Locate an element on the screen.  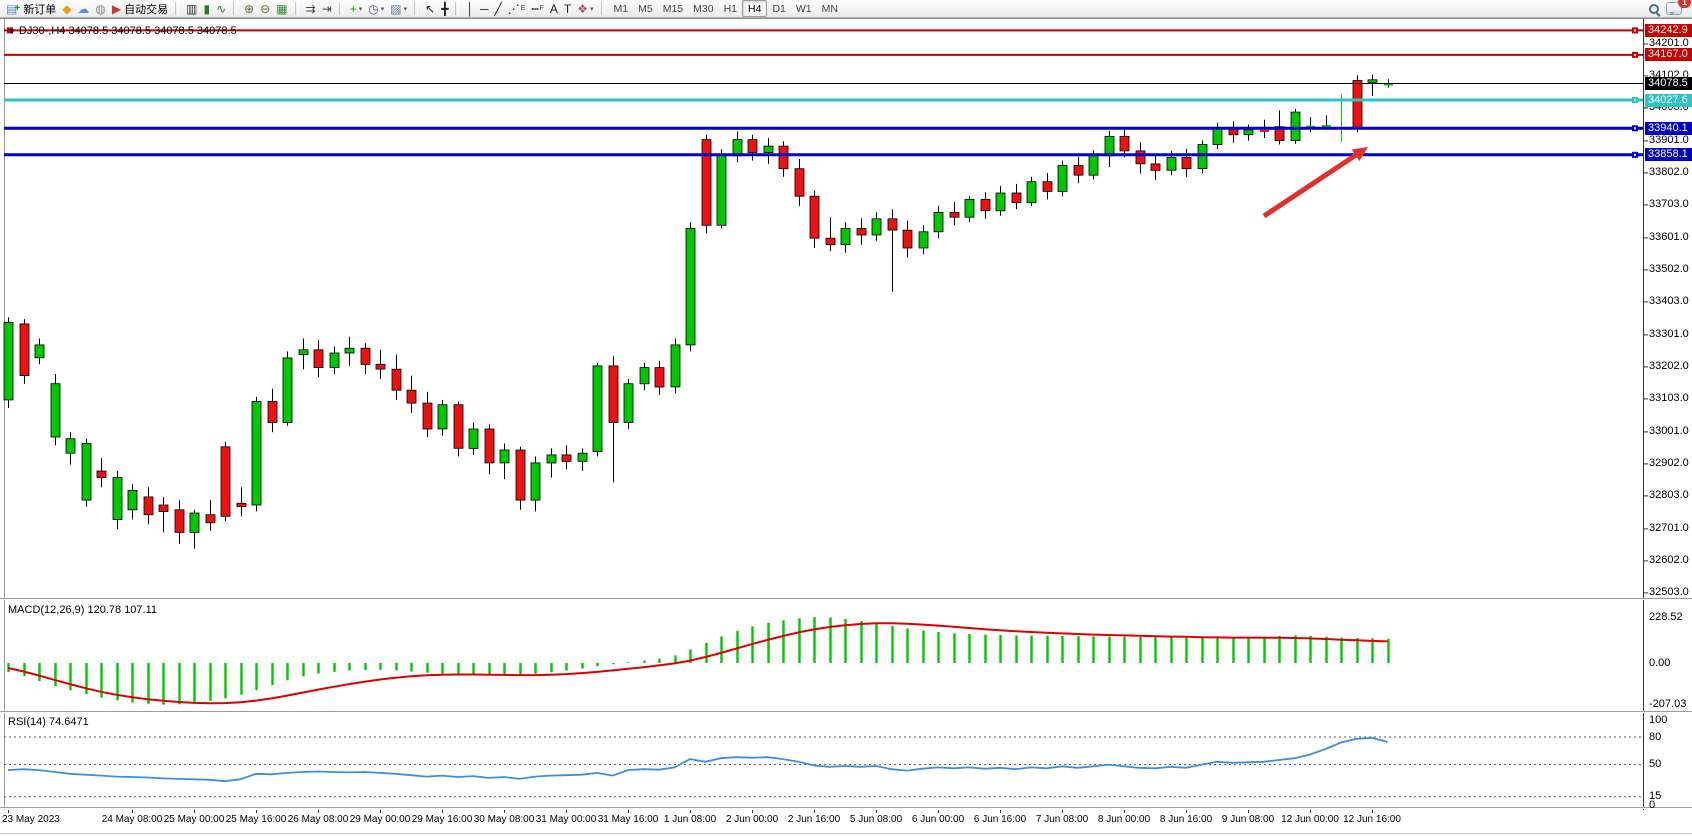
notification-count-badge: 1 is located at coordinates (1684, 4).